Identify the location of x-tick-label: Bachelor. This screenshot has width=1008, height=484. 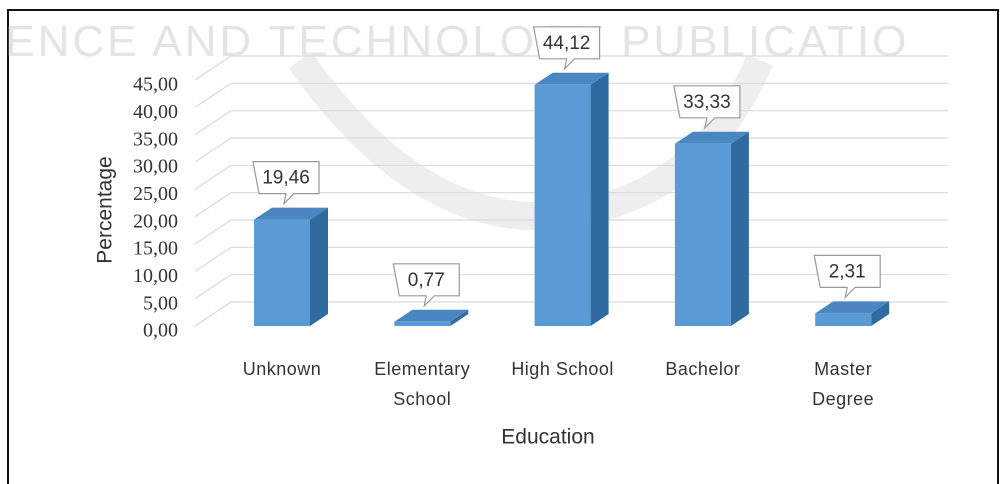
(703, 369).